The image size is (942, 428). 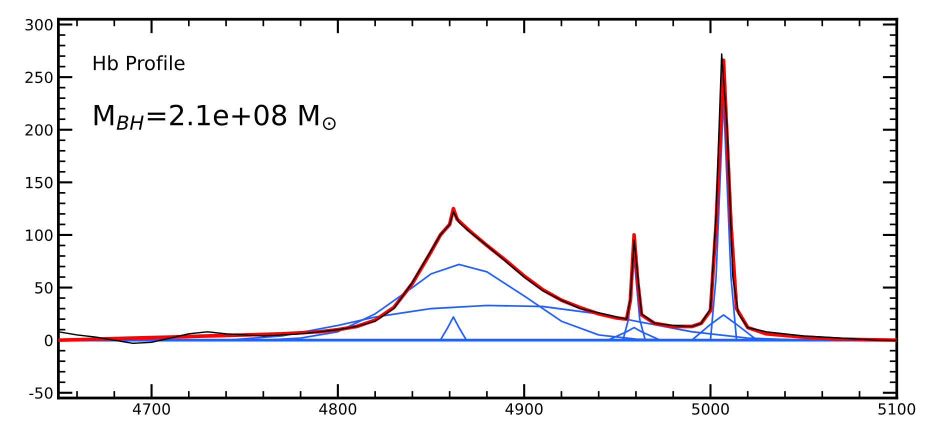 What do you see at coordinates (39, 182) in the screenshot?
I see `y-tick-label: 150` at bounding box center [39, 182].